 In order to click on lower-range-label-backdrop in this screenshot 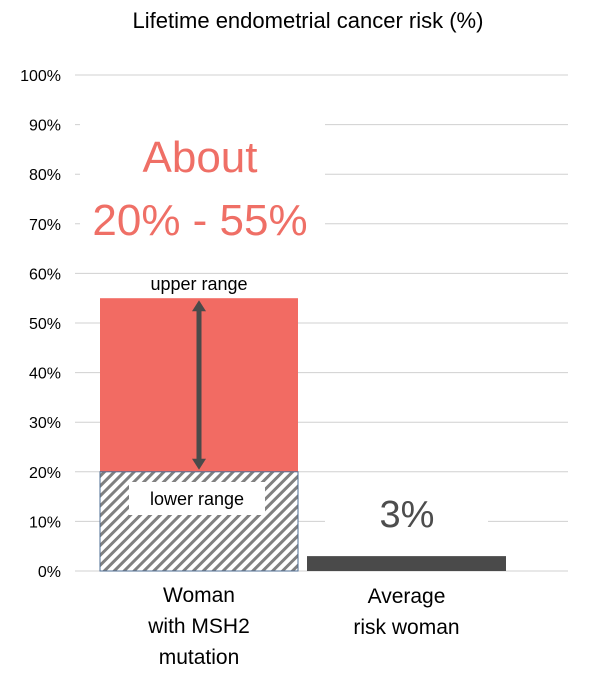, I will do `click(197, 498)`.